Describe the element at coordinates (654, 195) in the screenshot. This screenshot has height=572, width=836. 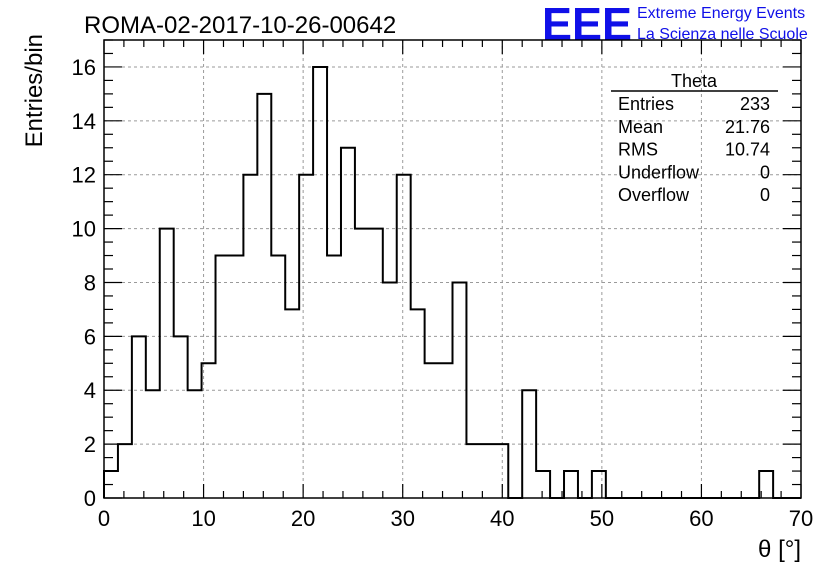
I see `stats-row-label: Overflow` at that location.